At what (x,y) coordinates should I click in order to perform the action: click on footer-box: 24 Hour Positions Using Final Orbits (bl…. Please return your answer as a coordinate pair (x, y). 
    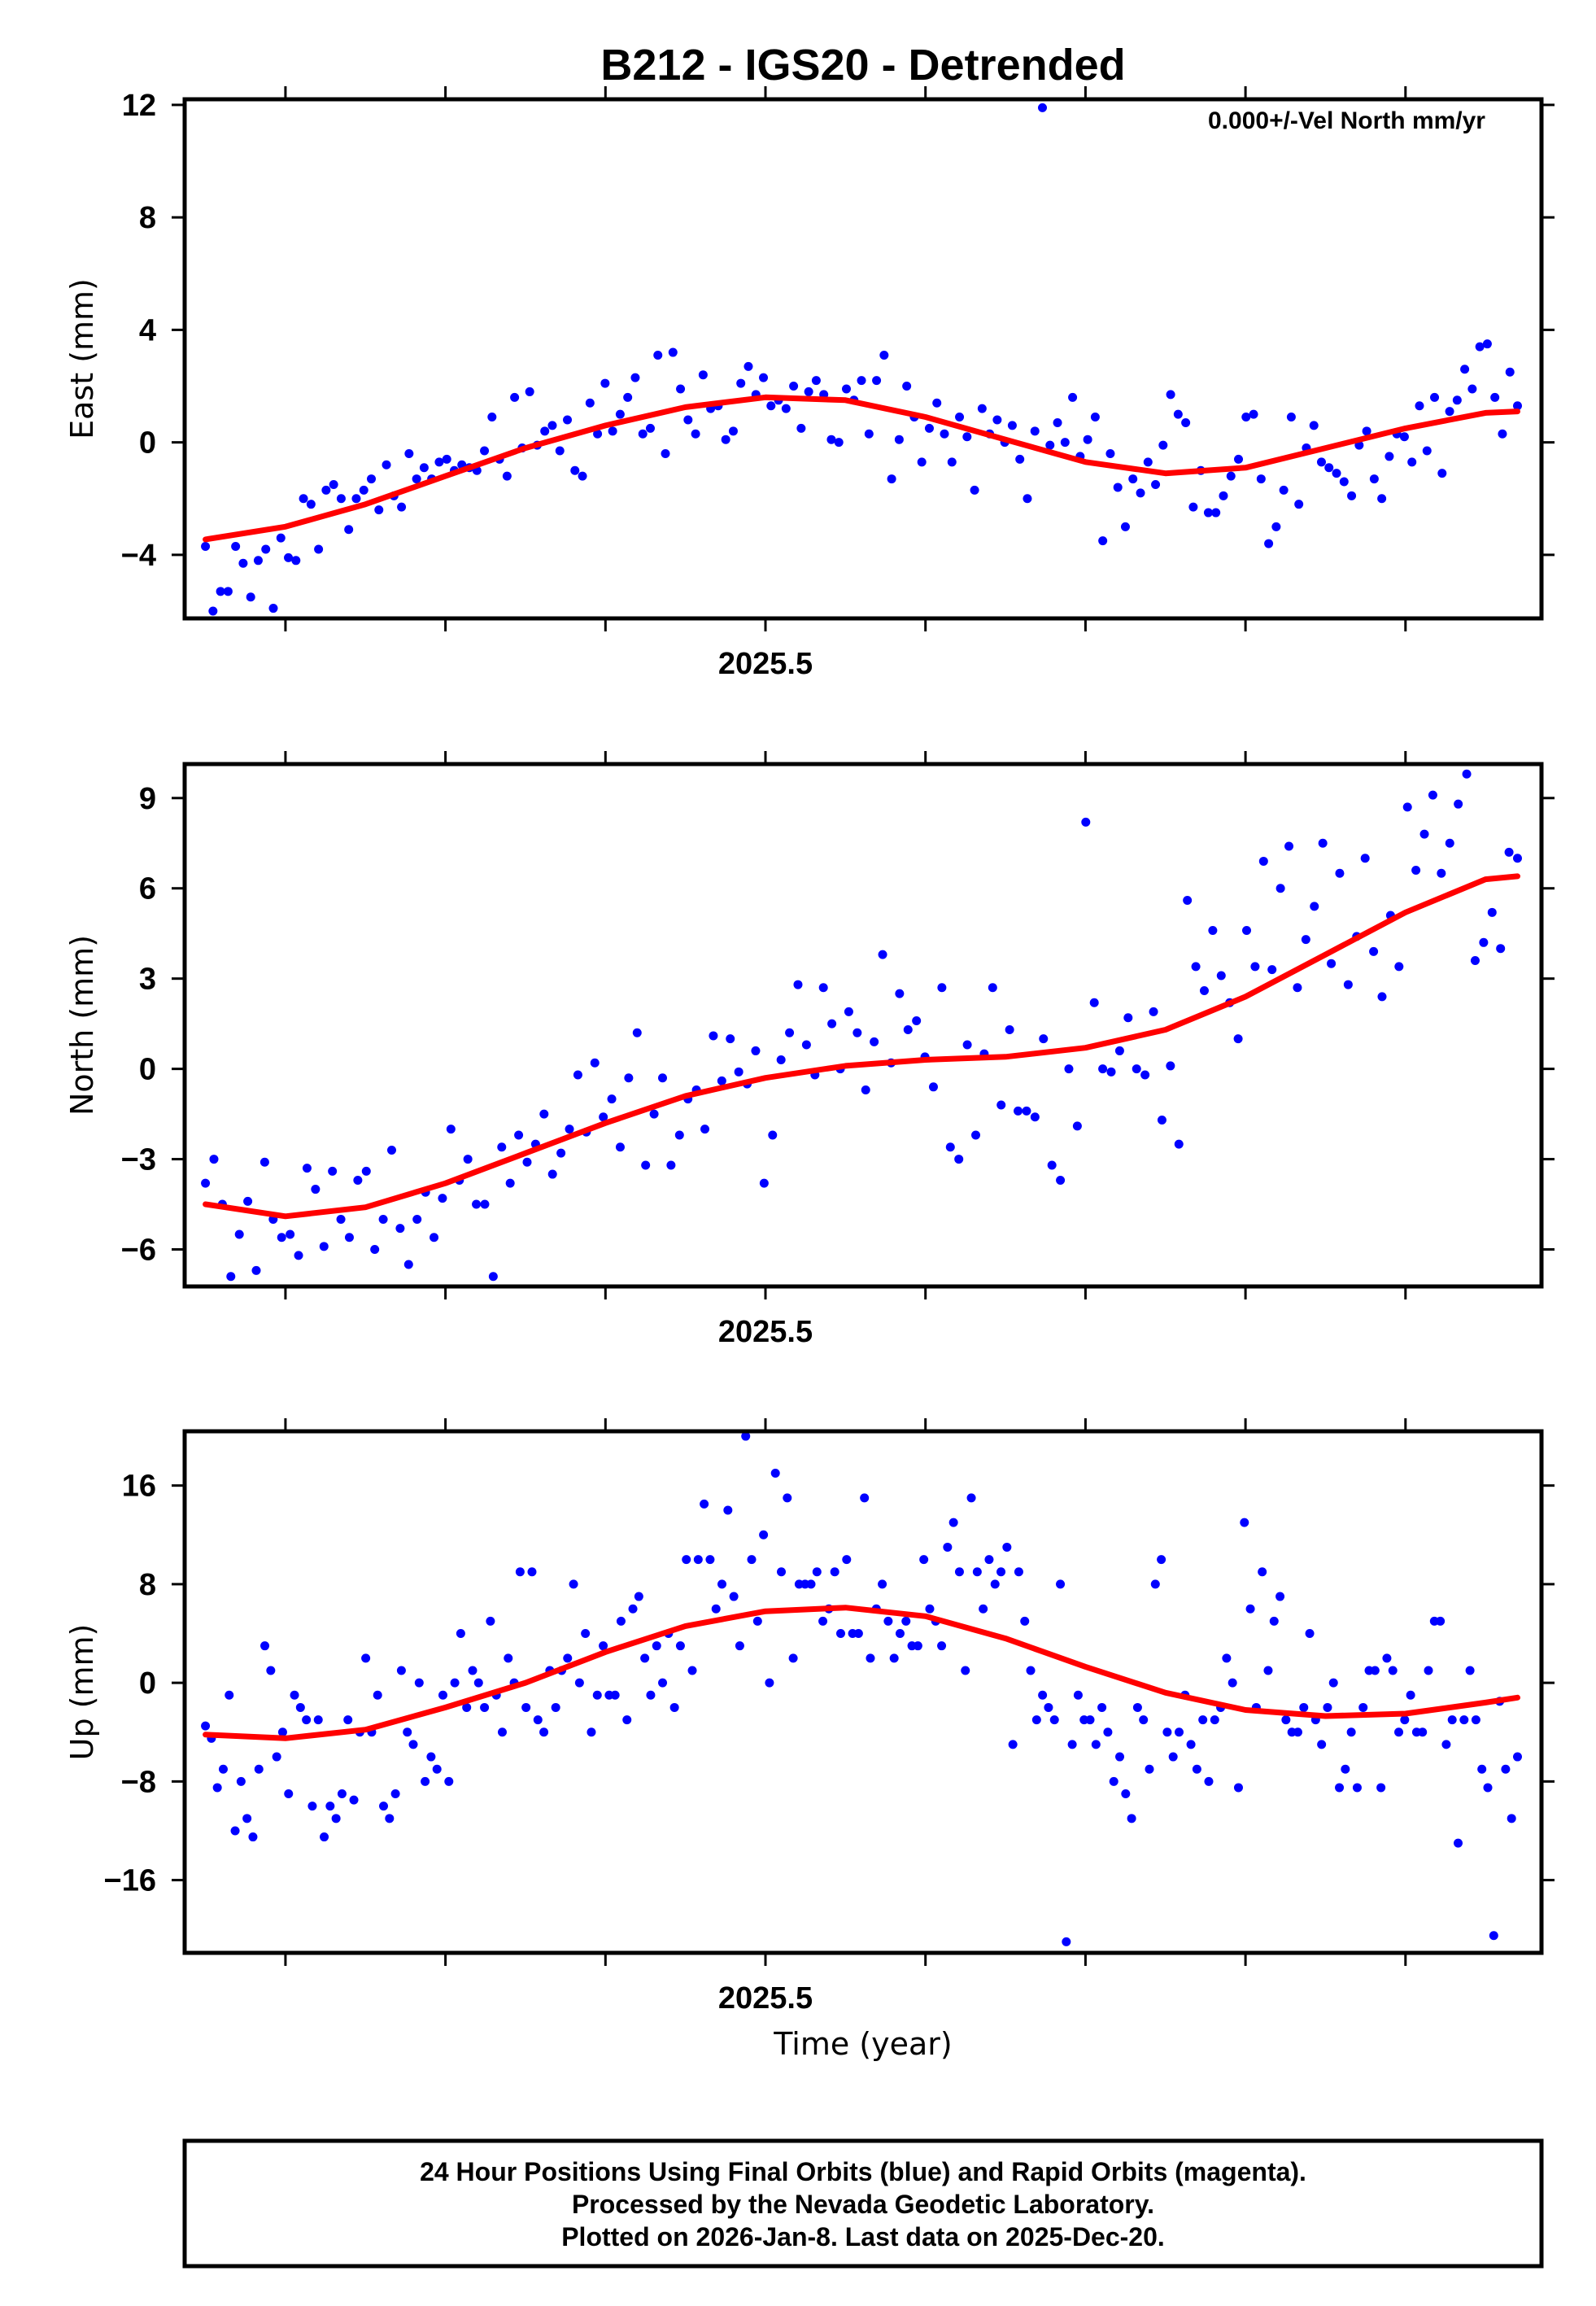
    Looking at the image, I should click on (863, 2203).